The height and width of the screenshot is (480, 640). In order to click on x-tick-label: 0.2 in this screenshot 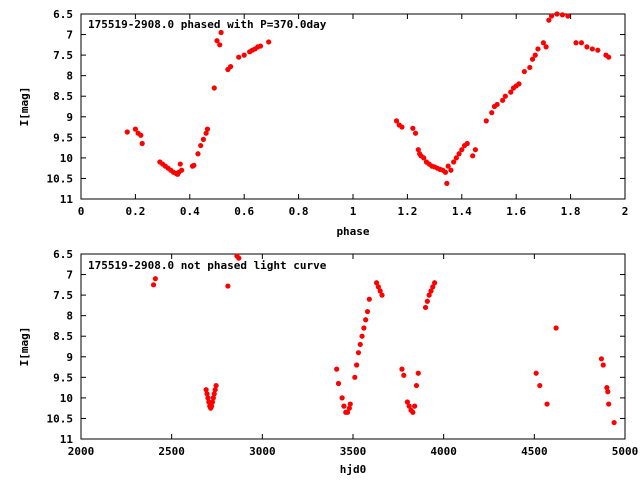, I will do `click(135, 211)`.